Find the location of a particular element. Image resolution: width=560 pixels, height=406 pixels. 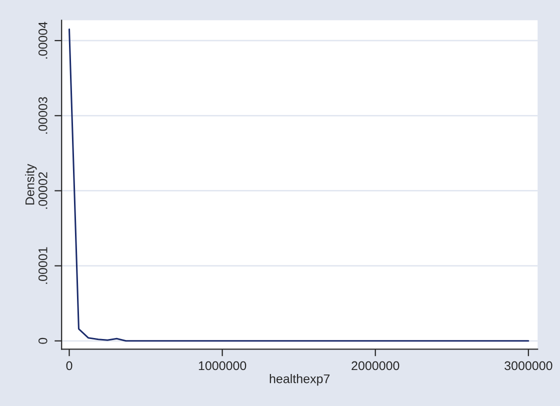

x-tick-label: 2000000 is located at coordinates (376, 365).